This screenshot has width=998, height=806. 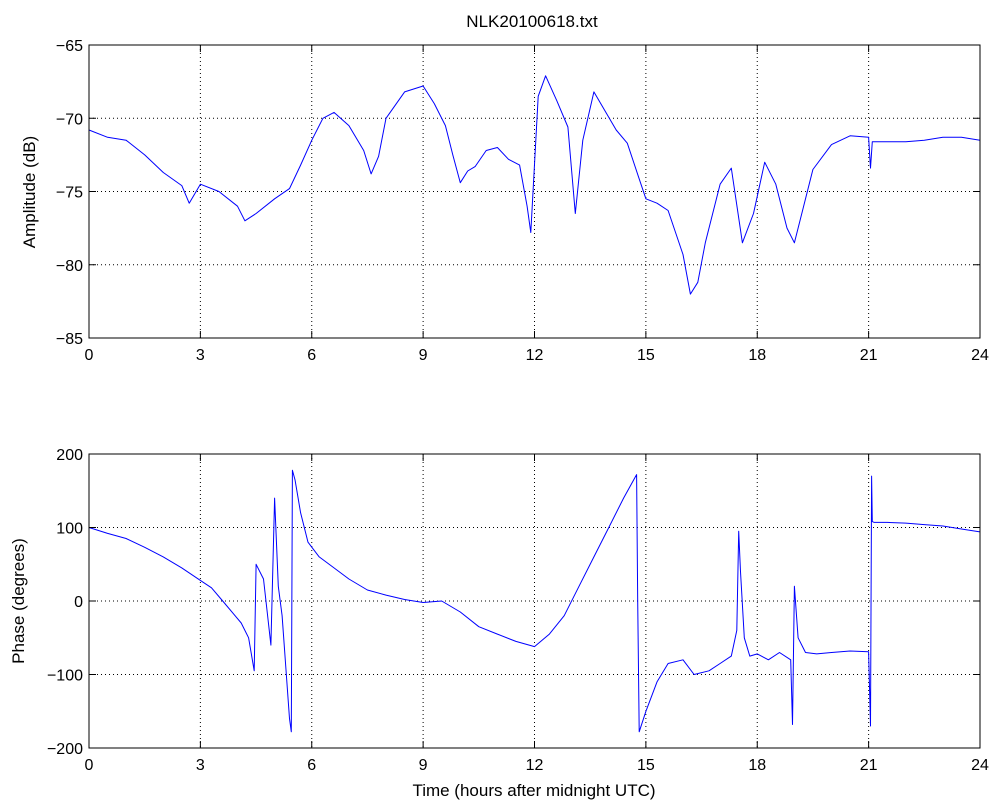 What do you see at coordinates (423, 765) in the screenshot?
I see `phase-x-tick-label: 9` at bounding box center [423, 765].